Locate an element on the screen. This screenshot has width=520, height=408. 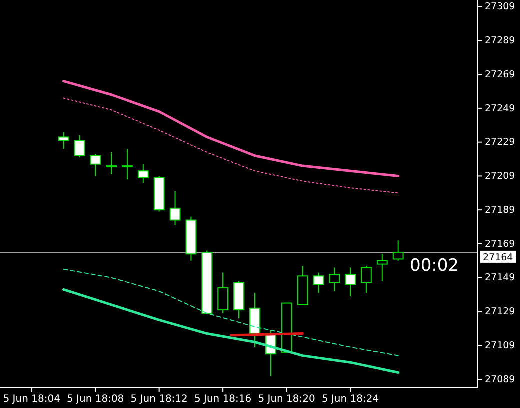
annotation: 00:02 is located at coordinates (434, 266).